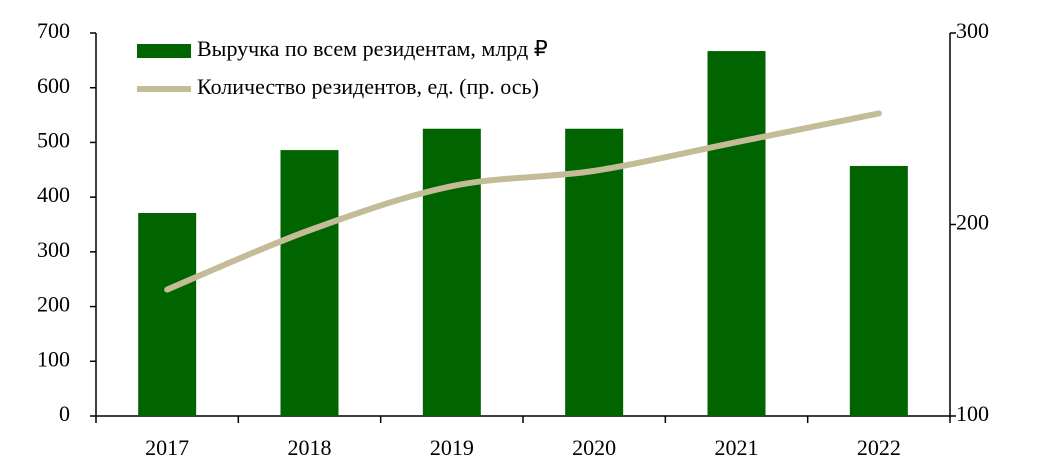 The image size is (1040, 475). What do you see at coordinates (372, 48) in the screenshot?
I see `legend-label: Выручка по всем резидентам, млрд ₽` at bounding box center [372, 48].